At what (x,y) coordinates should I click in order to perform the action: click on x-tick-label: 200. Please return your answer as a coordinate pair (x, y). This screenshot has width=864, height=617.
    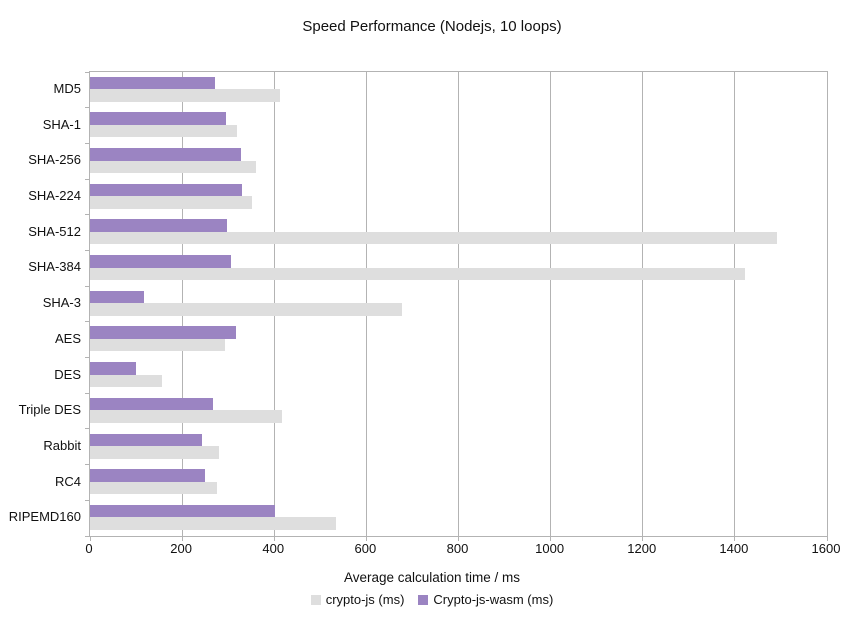
    Looking at the image, I should click on (181, 548).